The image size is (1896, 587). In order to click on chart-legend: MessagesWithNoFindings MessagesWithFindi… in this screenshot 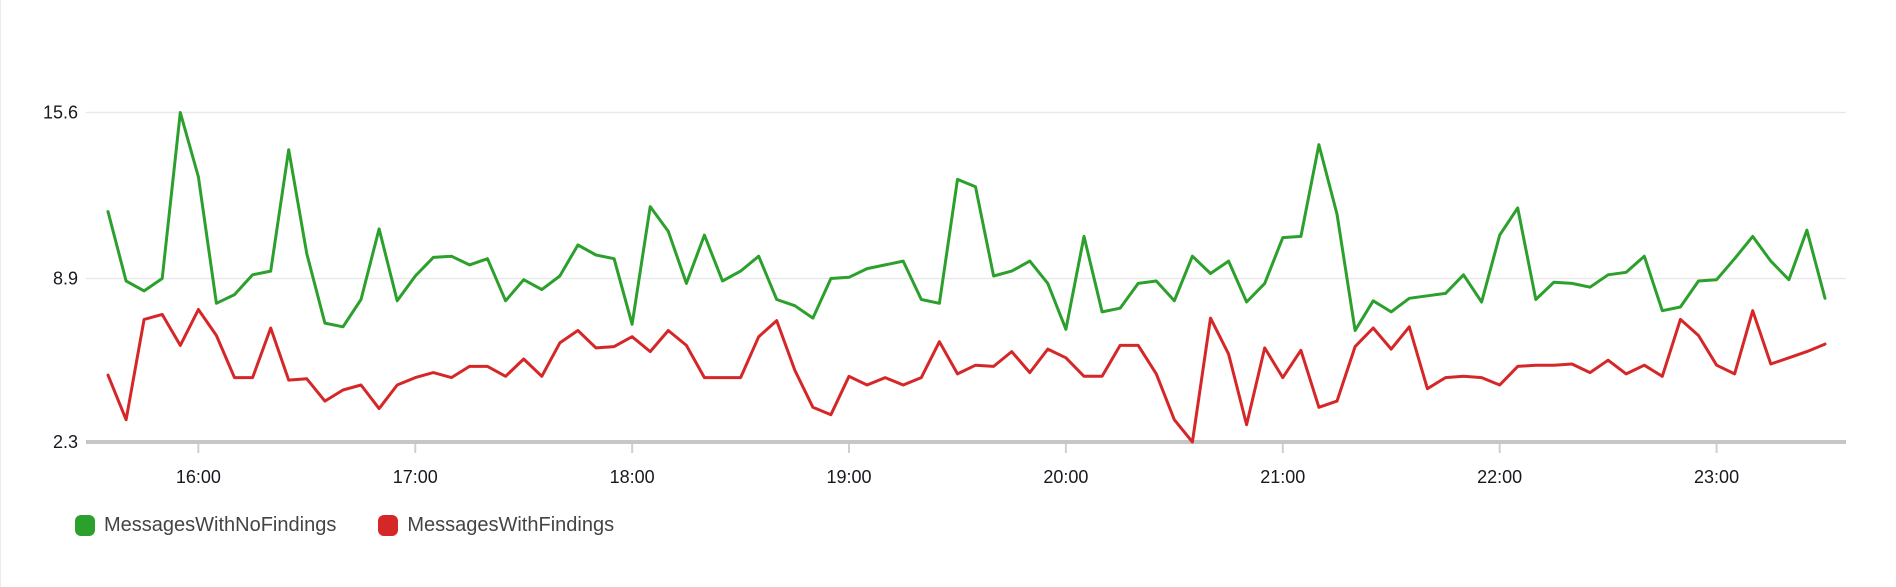, I will do `click(344, 525)`.